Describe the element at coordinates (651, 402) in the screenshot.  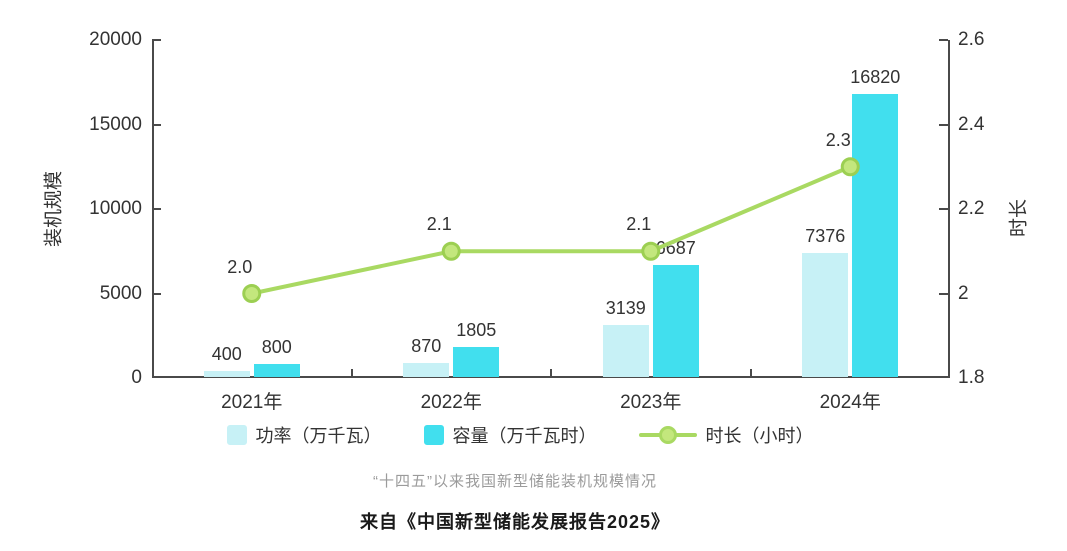
I see `x-axis-tick-label: 2023年` at that location.